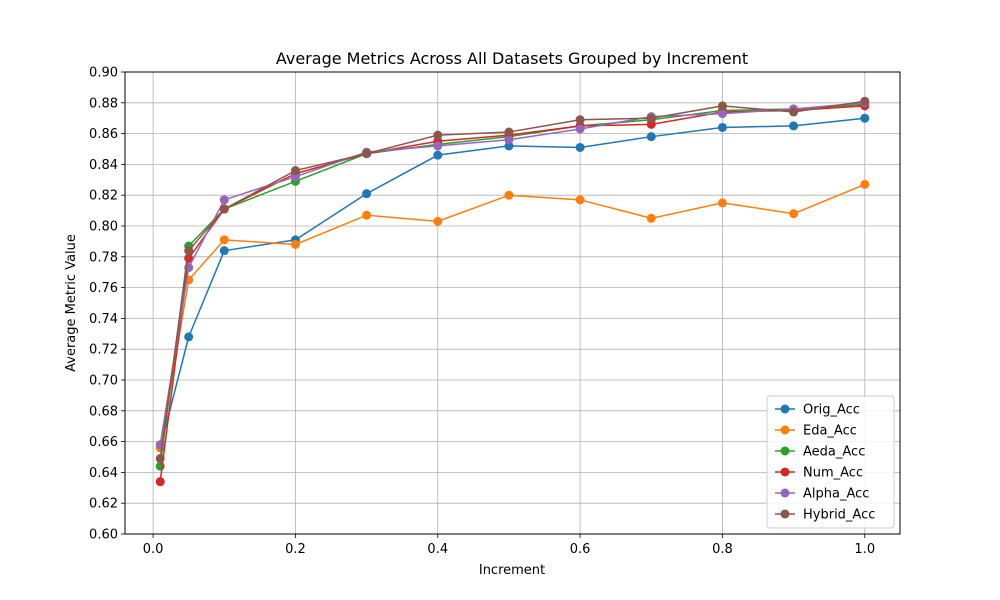  I want to click on legend-label: Orig_Acc, so click(831, 410).